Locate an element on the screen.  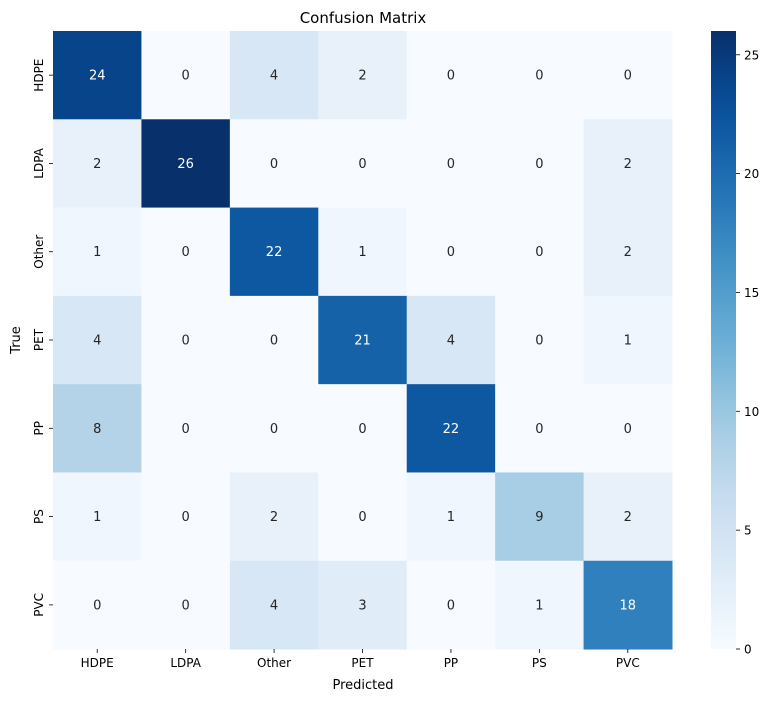
cell-value-label: 9 is located at coordinates (539, 517).